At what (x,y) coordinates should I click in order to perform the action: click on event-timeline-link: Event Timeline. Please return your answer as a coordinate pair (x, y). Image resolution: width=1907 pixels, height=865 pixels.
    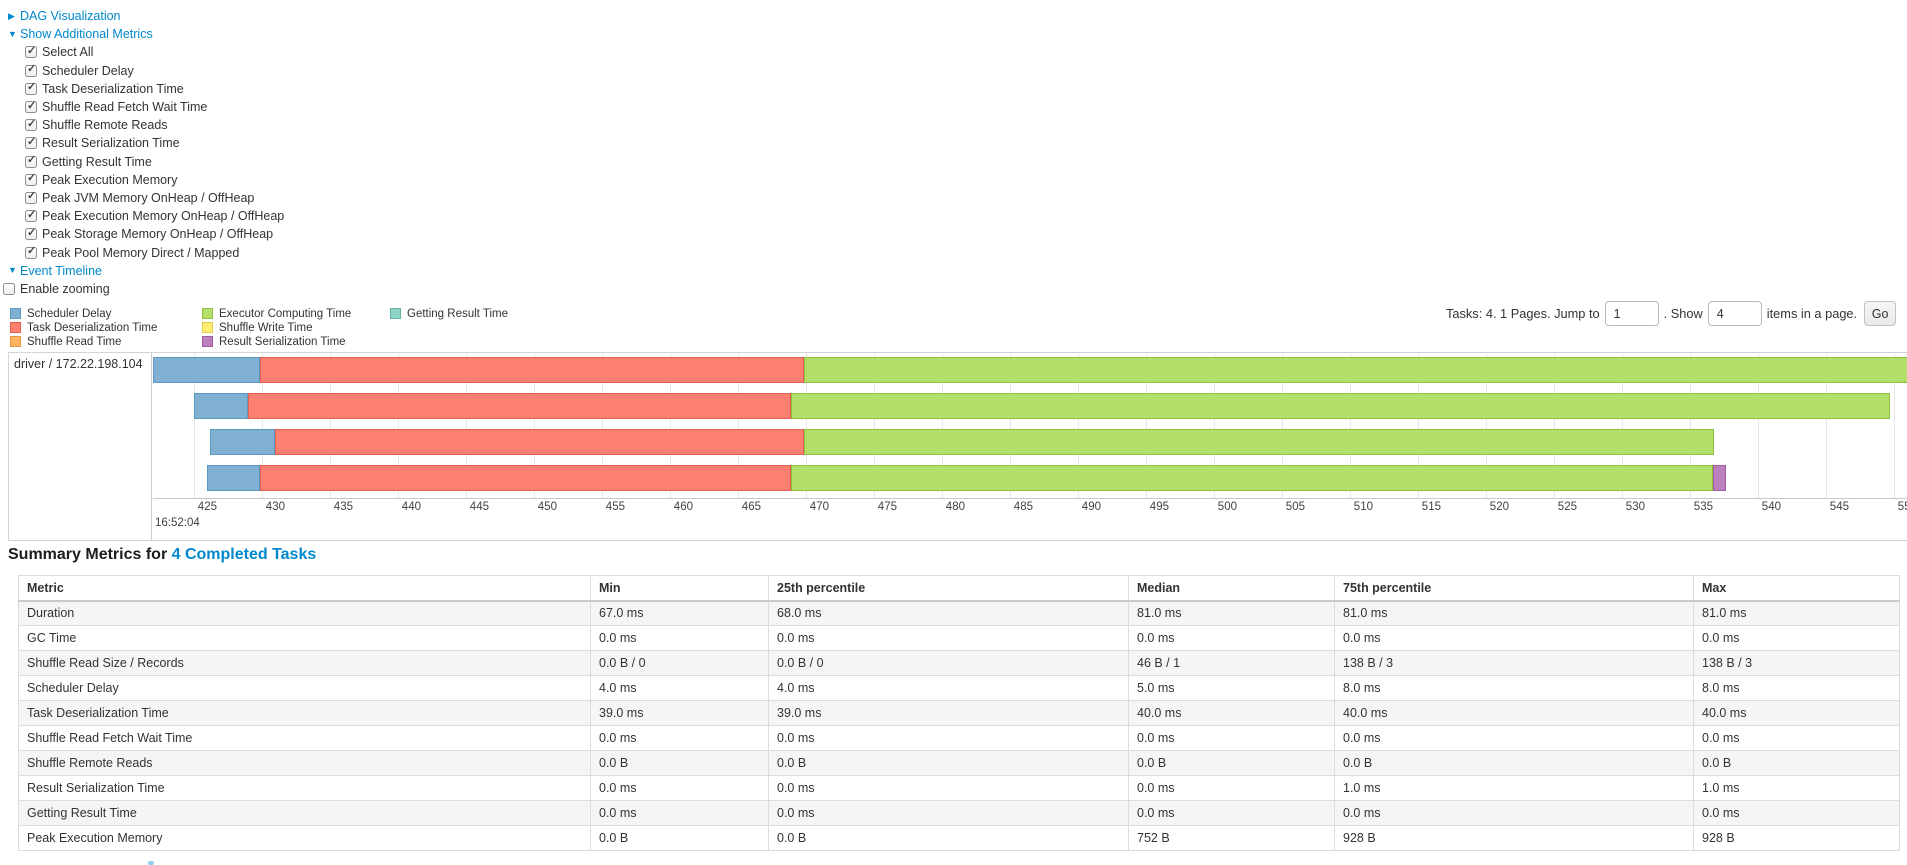
    Looking at the image, I should click on (61, 270).